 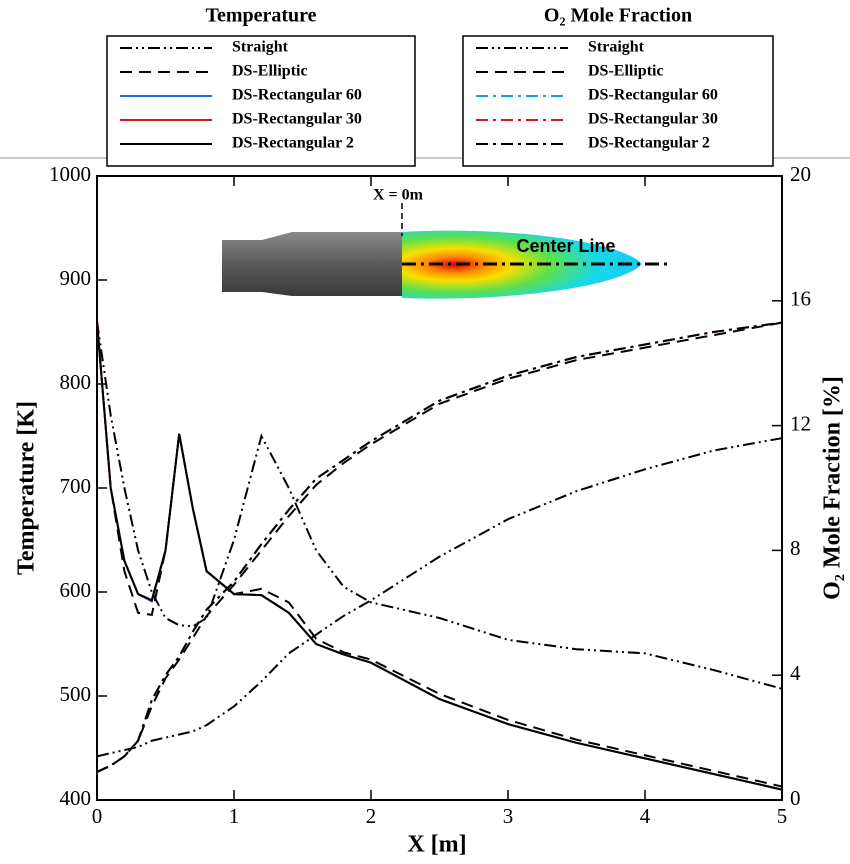 What do you see at coordinates (800, 299) in the screenshot?
I see `y2-tick-label: 16` at bounding box center [800, 299].